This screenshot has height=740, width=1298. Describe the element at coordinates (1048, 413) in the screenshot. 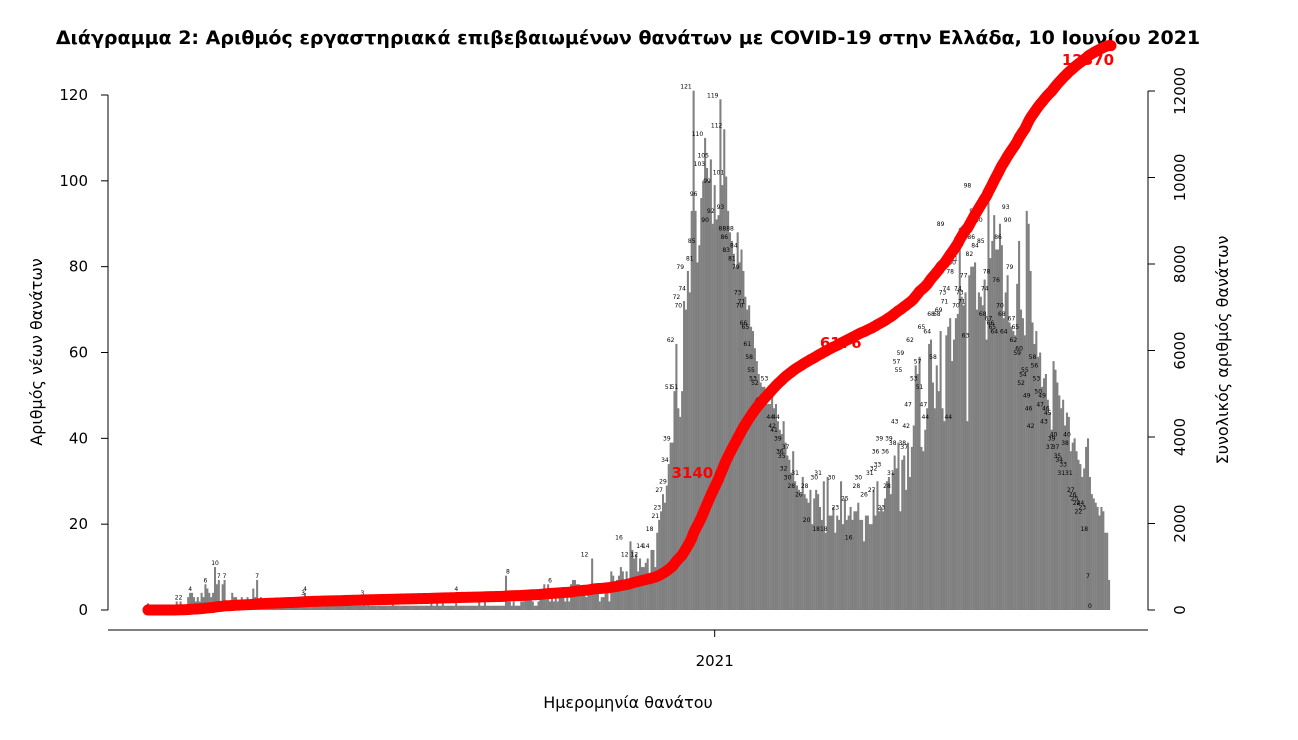

I see `bar-value-label: 45` at that location.